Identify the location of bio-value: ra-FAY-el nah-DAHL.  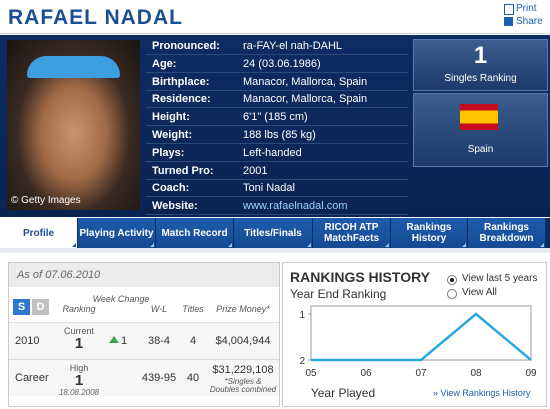
(293, 46).